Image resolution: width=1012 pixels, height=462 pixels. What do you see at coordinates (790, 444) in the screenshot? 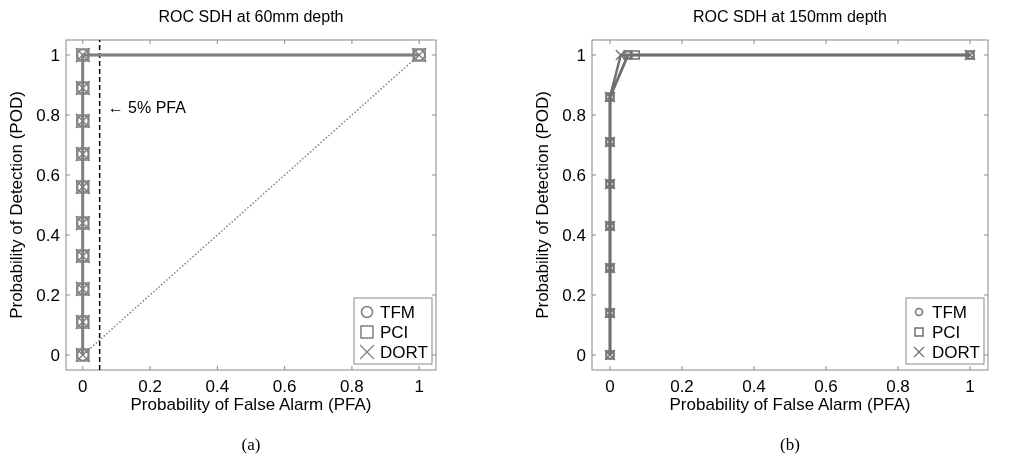
I see `text: (b)` at bounding box center [790, 444].